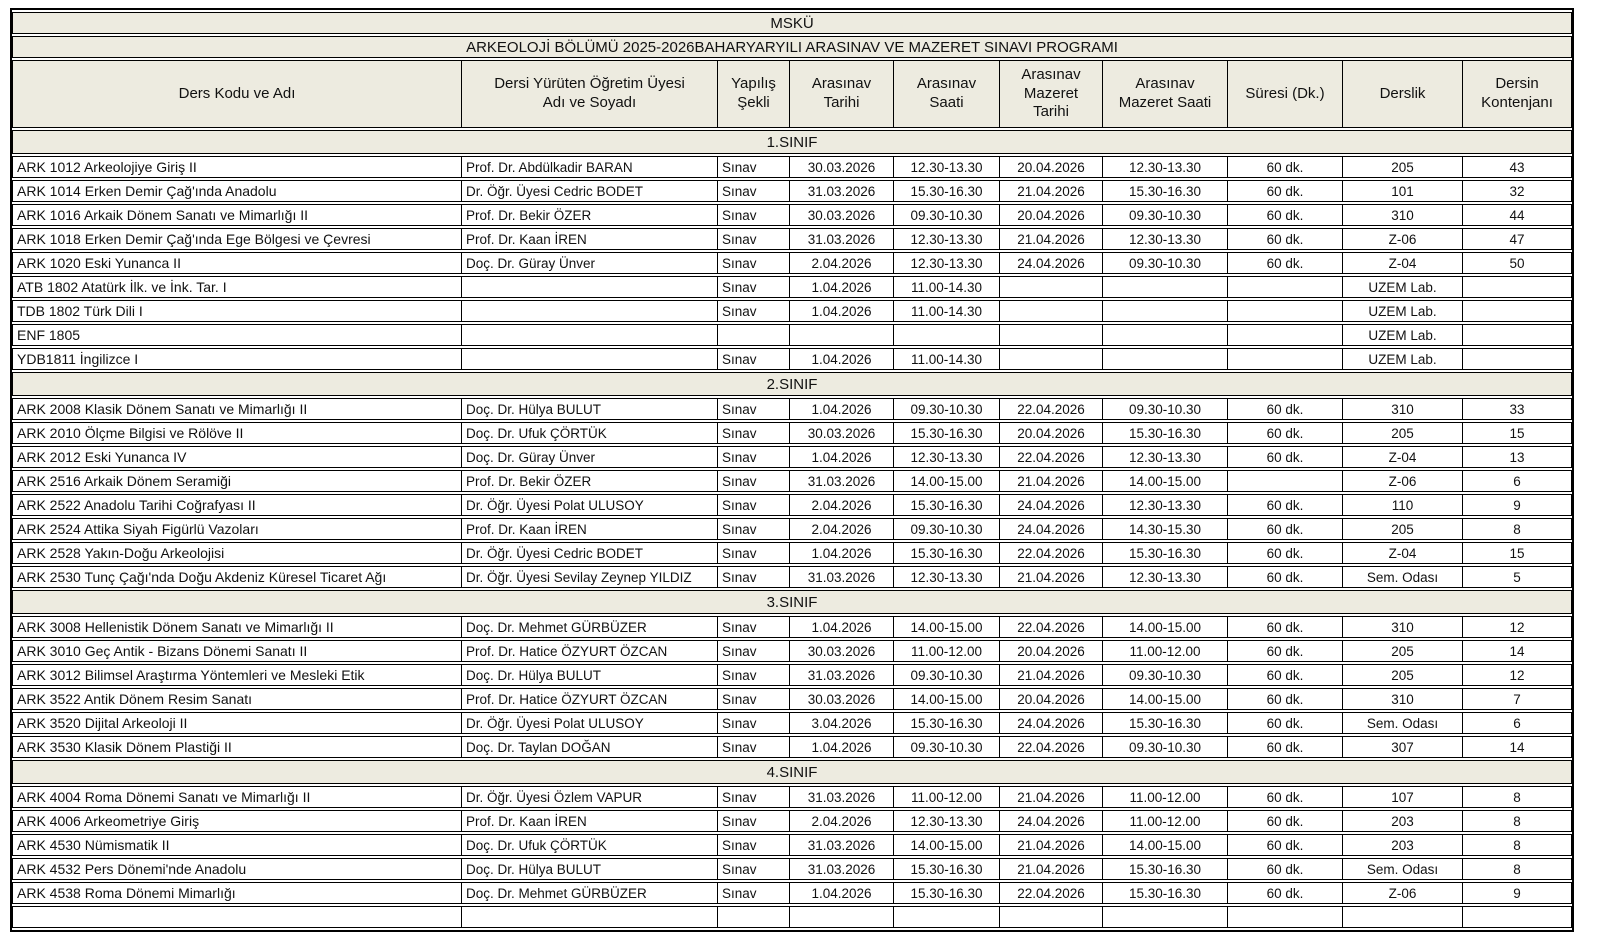 The image size is (1600, 936). What do you see at coordinates (946, 845) in the screenshot?
I see `cell-exam-time: 14.00-15.00` at bounding box center [946, 845].